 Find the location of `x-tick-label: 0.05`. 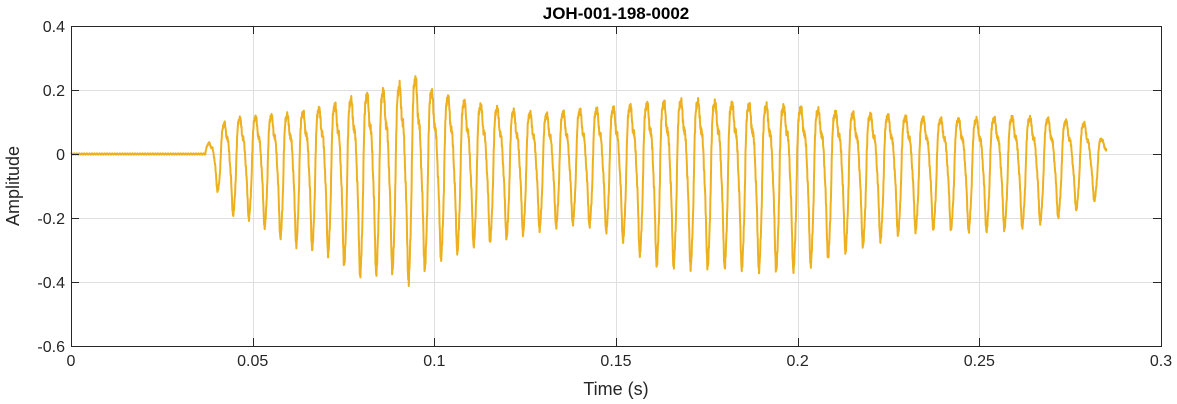

x-tick-label: 0.05 is located at coordinates (252, 361).